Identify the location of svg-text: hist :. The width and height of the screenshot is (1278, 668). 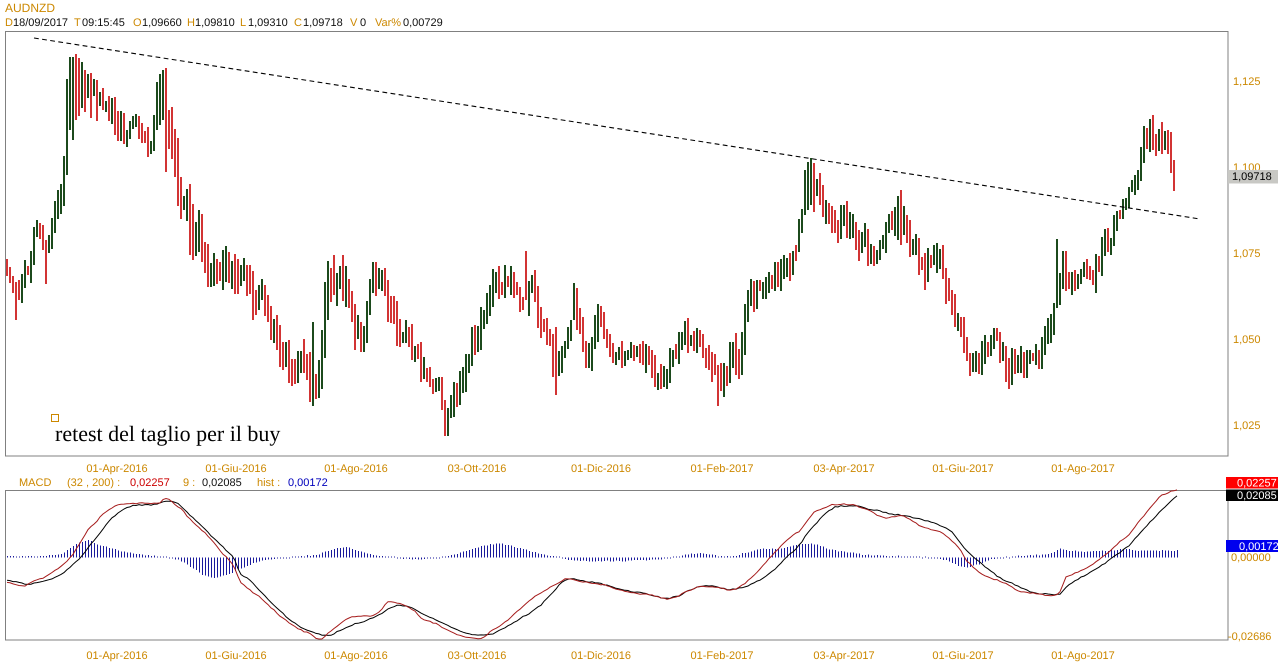
(268, 483).